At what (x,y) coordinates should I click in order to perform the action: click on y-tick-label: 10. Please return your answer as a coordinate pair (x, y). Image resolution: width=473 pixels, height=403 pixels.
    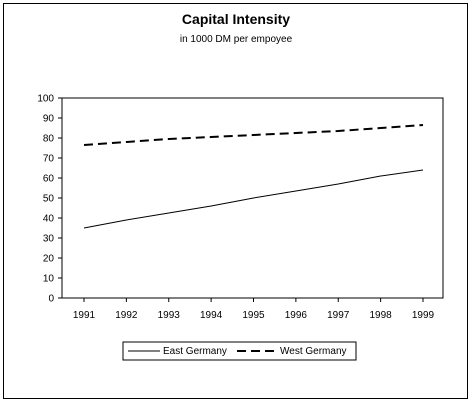
    Looking at the image, I should click on (49, 279).